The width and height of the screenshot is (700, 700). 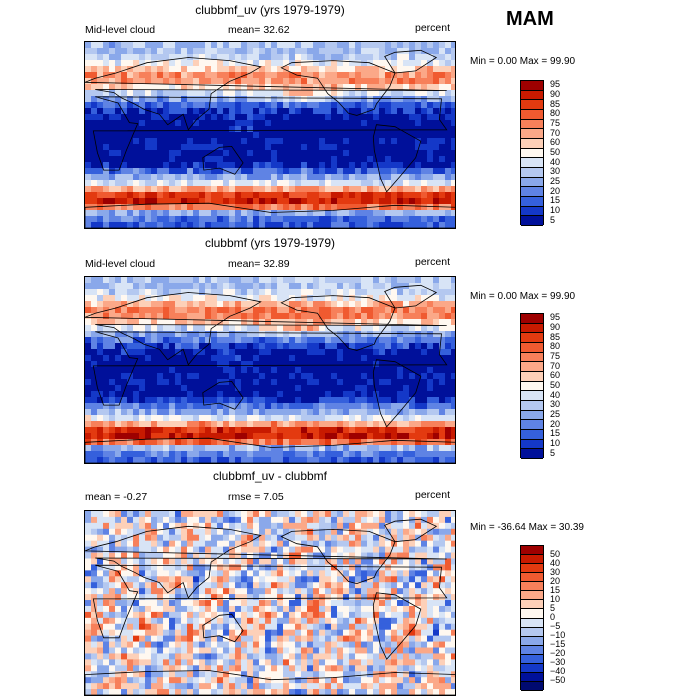 I want to click on colorbar-tick-label: −15, so click(x=558, y=644).